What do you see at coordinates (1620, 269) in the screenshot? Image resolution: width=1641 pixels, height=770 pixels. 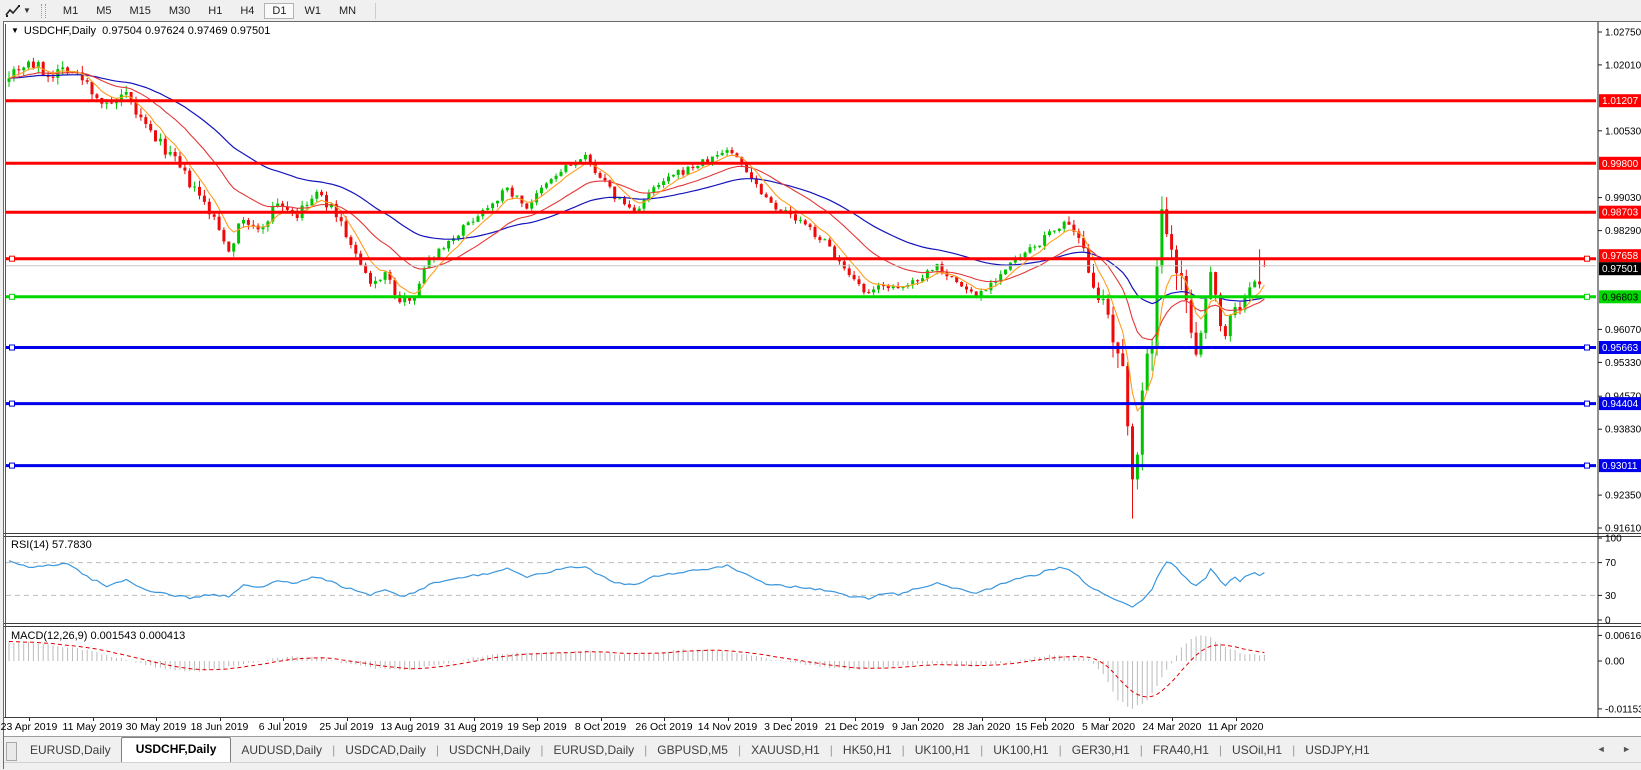 I see `svg-text: 0.97501` at bounding box center [1620, 269].